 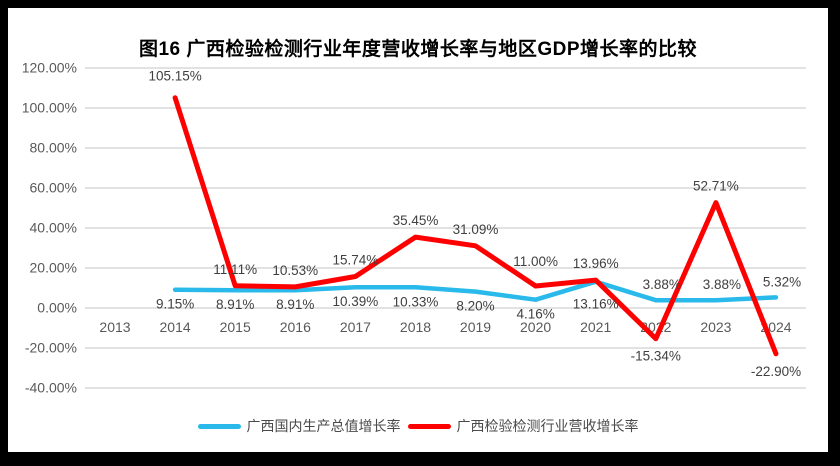 I want to click on svg-text: 40.00%, so click(x=53, y=228).